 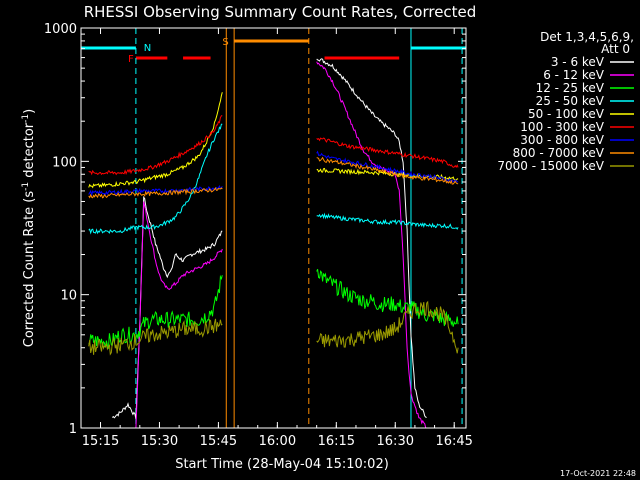 What do you see at coordinates (570, 101) in the screenshot?
I see `legend-label-3: 25 - 50 keV` at bounding box center [570, 101].